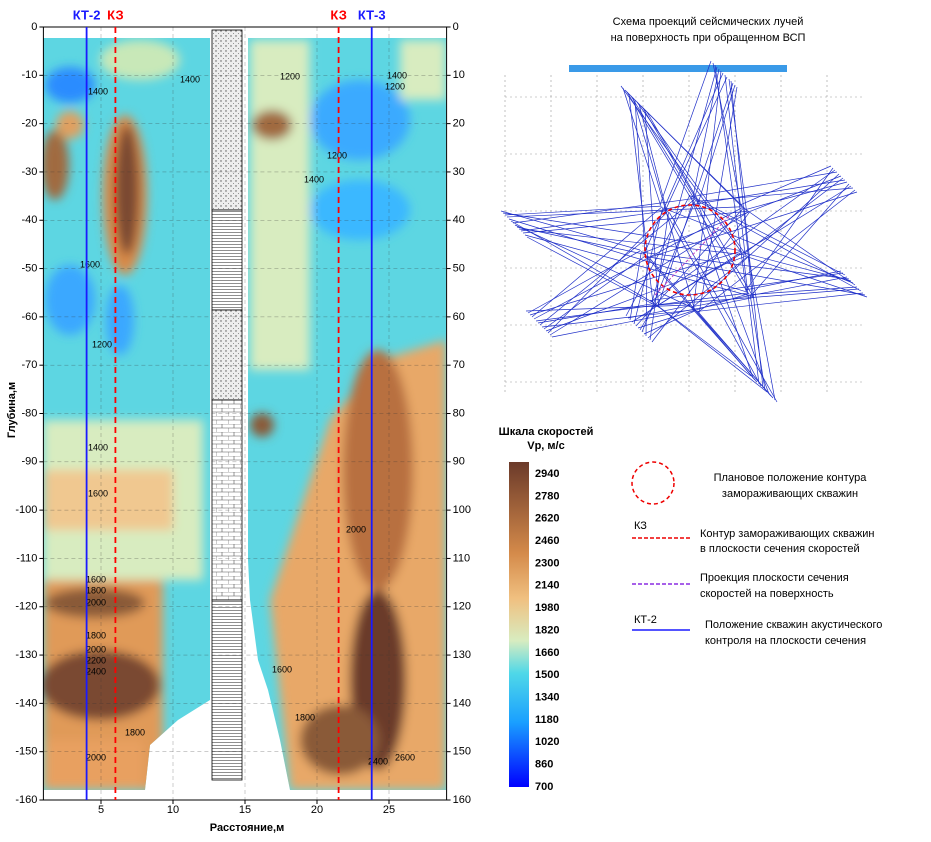 The width and height of the screenshot is (931, 842). I want to click on y-tick-label: -150, so click(26, 752).